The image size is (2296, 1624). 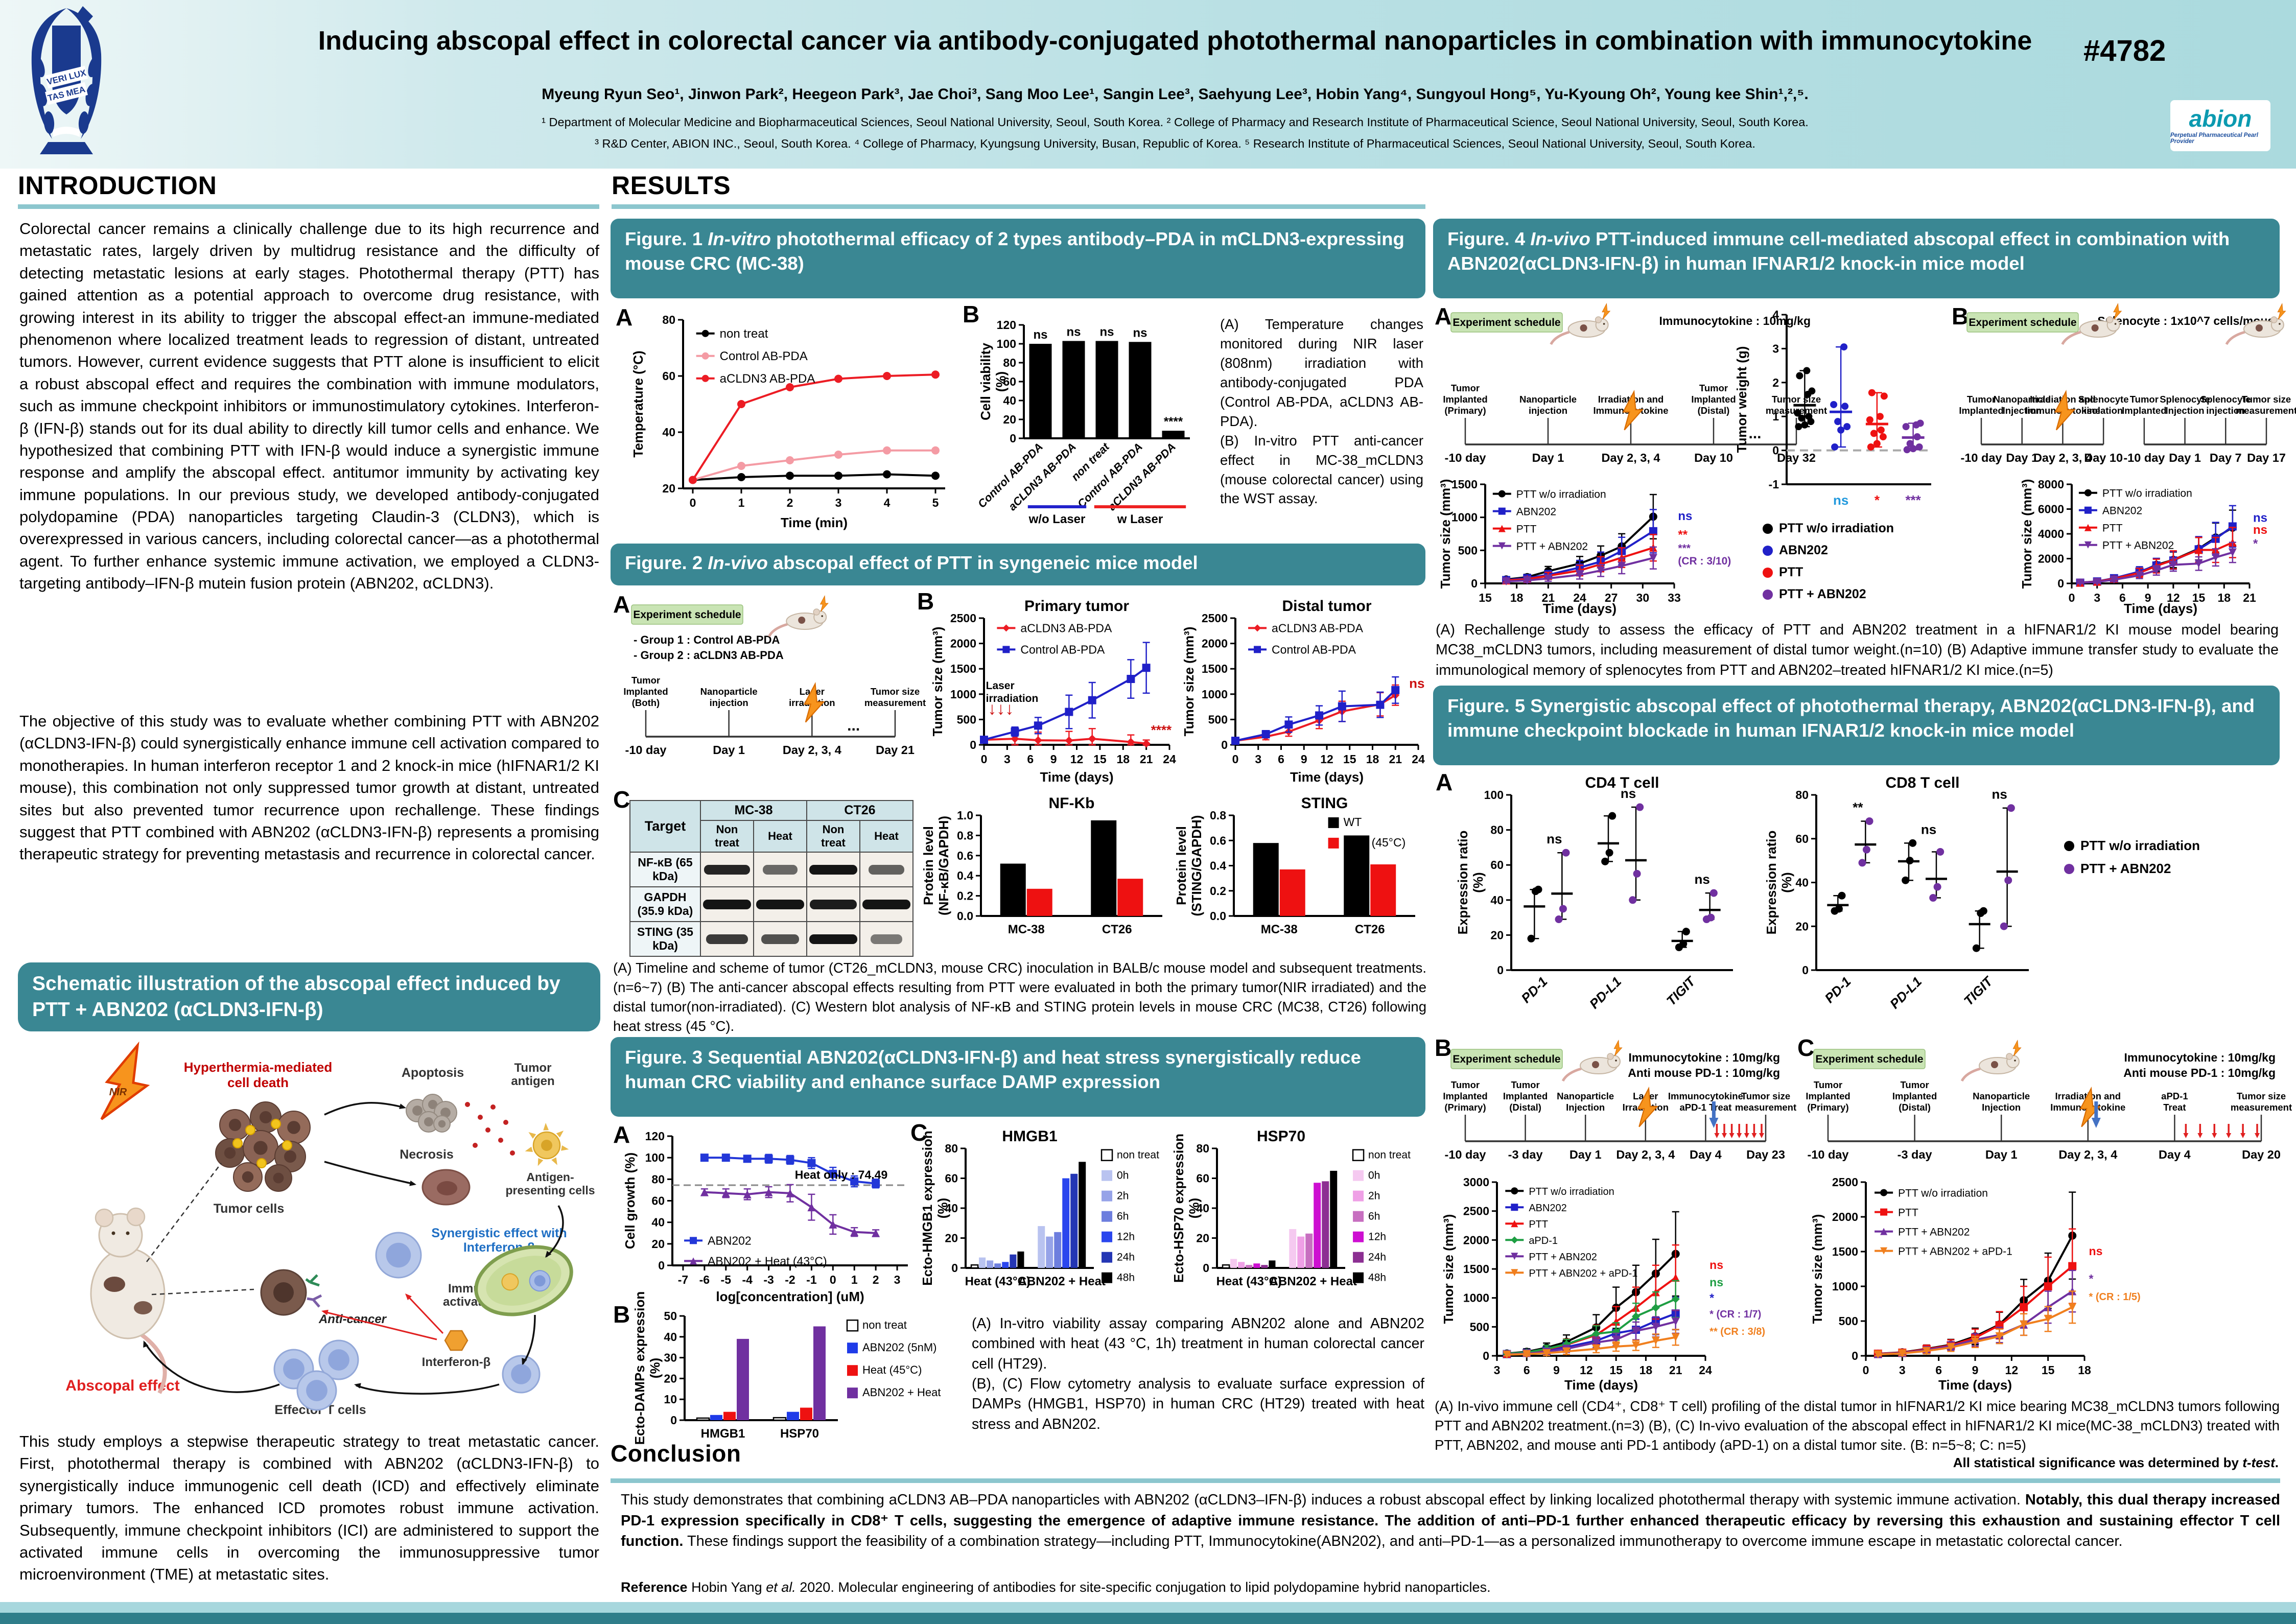 What do you see at coordinates (2261, 1096) in the screenshot?
I see `svg-text: Tumor size` at bounding box center [2261, 1096].